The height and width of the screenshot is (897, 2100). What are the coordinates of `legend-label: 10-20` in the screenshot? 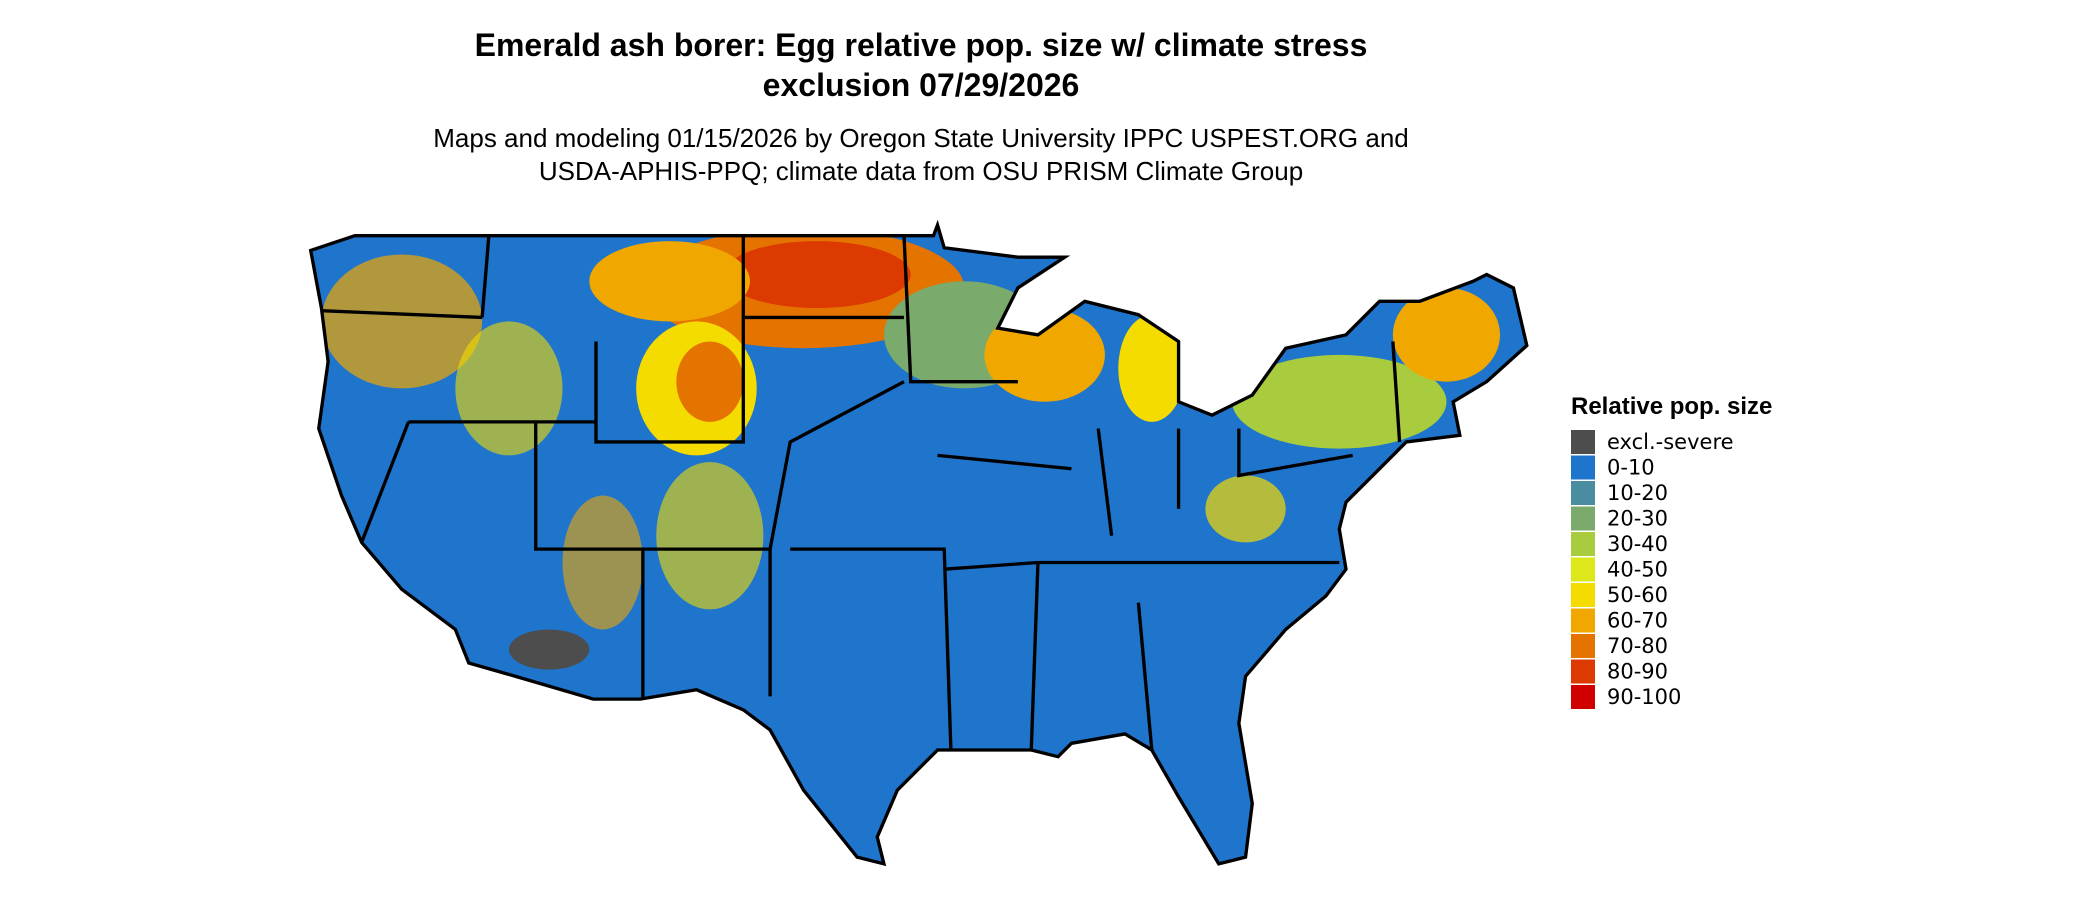 It's located at (1637, 493).